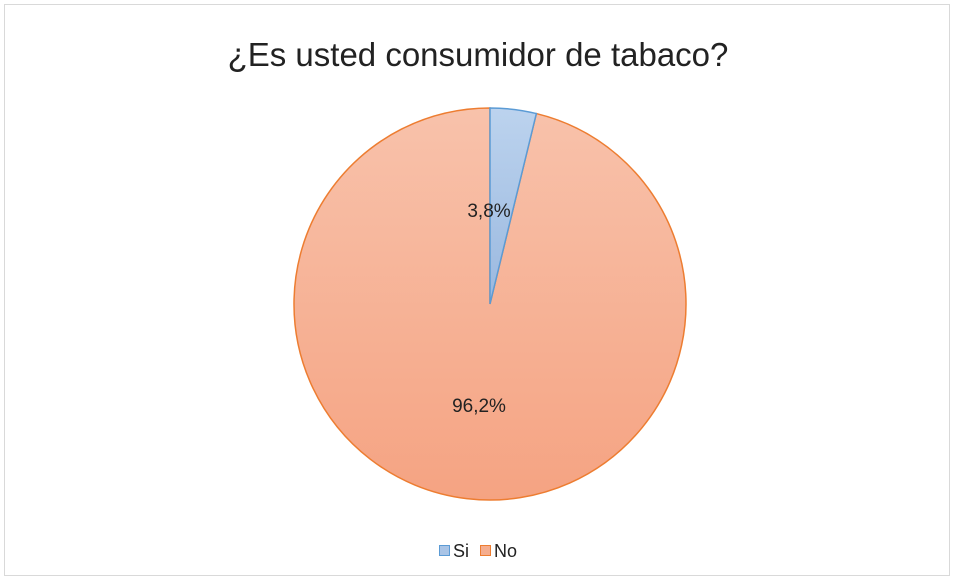  Describe the element at coordinates (444, 550) in the screenshot. I see `legend-swatch-si` at that location.